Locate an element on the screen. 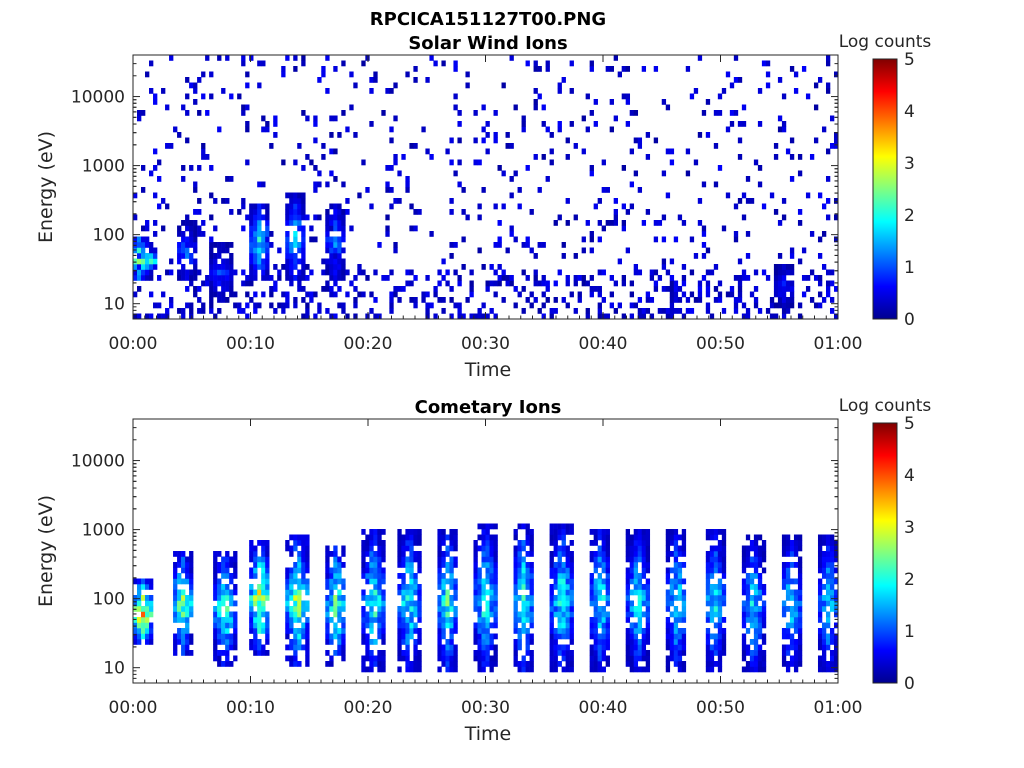  y-tick-label: 1000 is located at coordinates (103, 531).